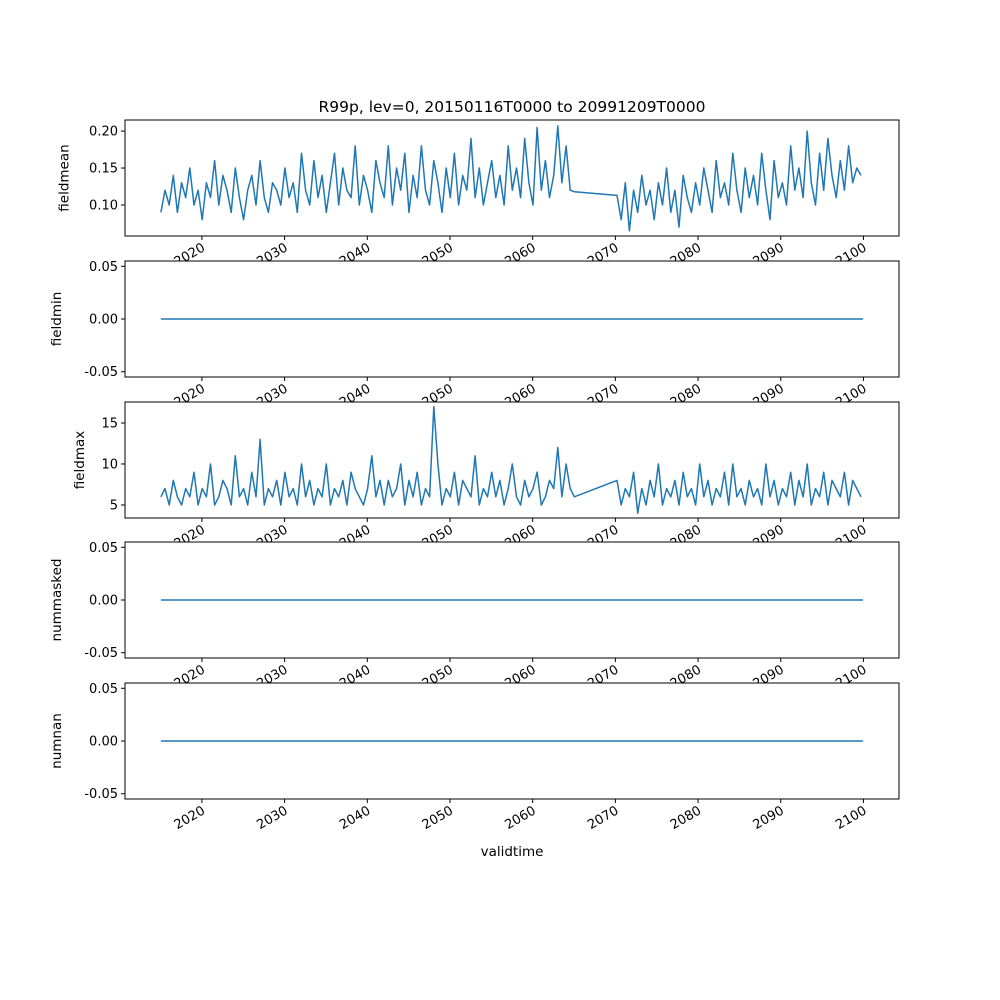 This screenshot has width=1000, height=1000. I want to click on y-tick-label: 15, so click(109, 423).